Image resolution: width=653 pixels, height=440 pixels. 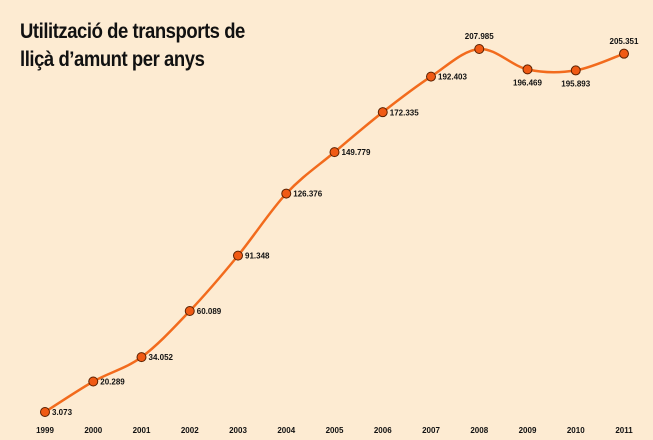 I want to click on x-tick-label: 2000, so click(x=93, y=430).